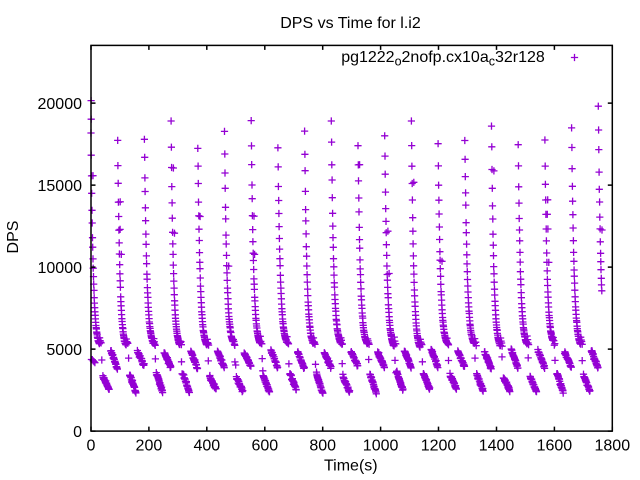 The image size is (640, 480). I want to click on svg-text: pg1222o2nofp.cx10ac32r128, so click(443, 59).